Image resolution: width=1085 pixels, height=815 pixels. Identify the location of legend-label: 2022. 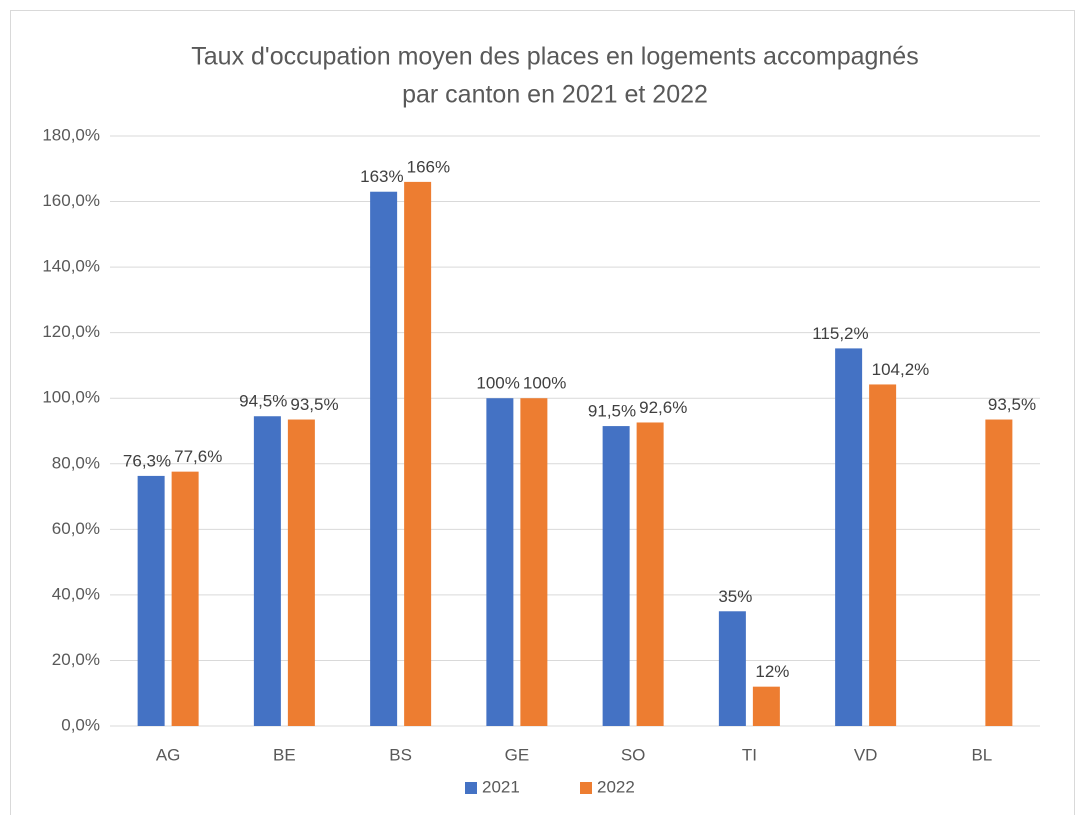
(616, 786).